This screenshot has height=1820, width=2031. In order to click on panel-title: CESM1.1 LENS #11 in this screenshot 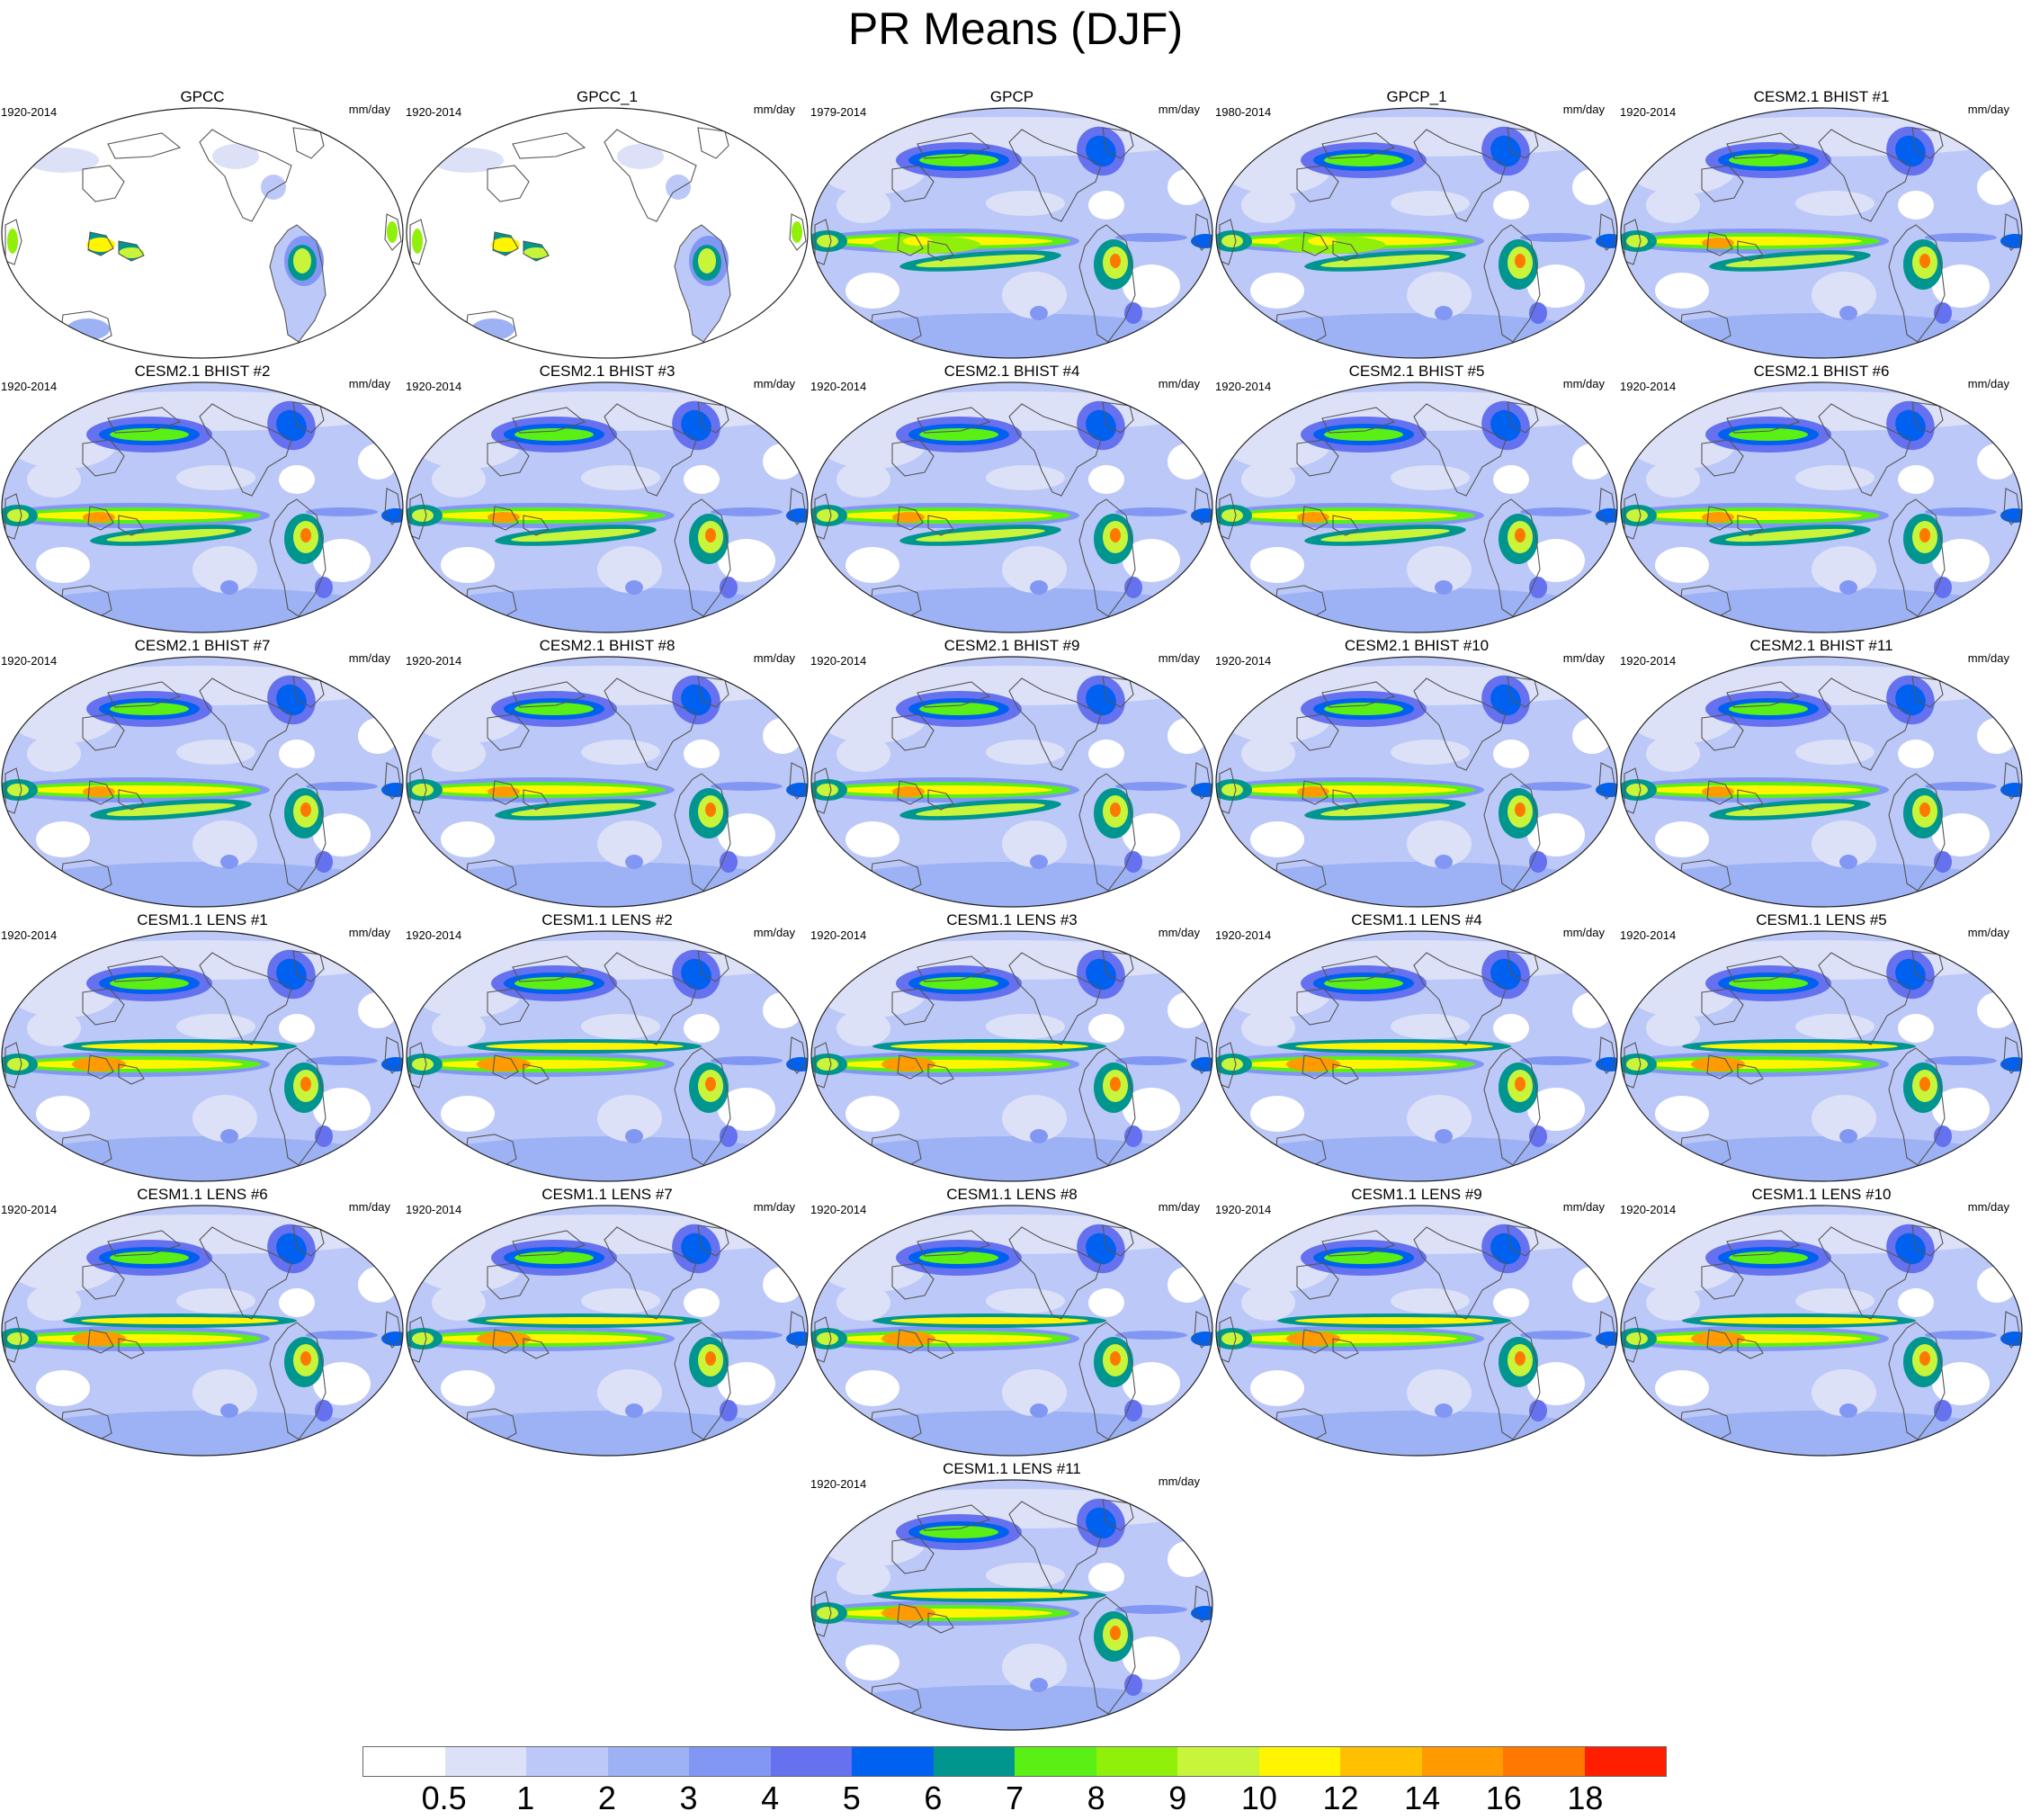, I will do `click(1012, 1468)`.